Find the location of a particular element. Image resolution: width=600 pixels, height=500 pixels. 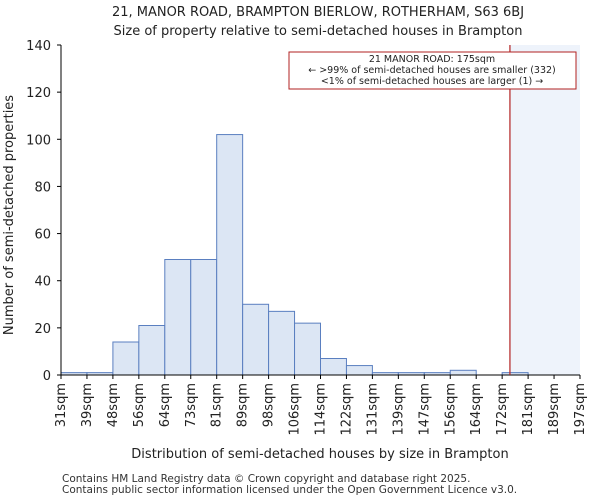

x-tick-label-98sqm: 98sqm is located at coordinates (269, 405).